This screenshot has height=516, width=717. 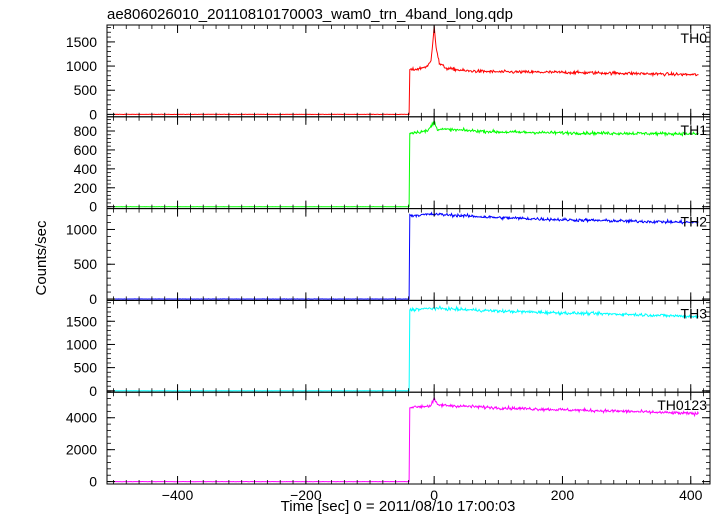 What do you see at coordinates (86, 169) in the screenshot?
I see `y-tick-label: 400` at bounding box center [86, 169].